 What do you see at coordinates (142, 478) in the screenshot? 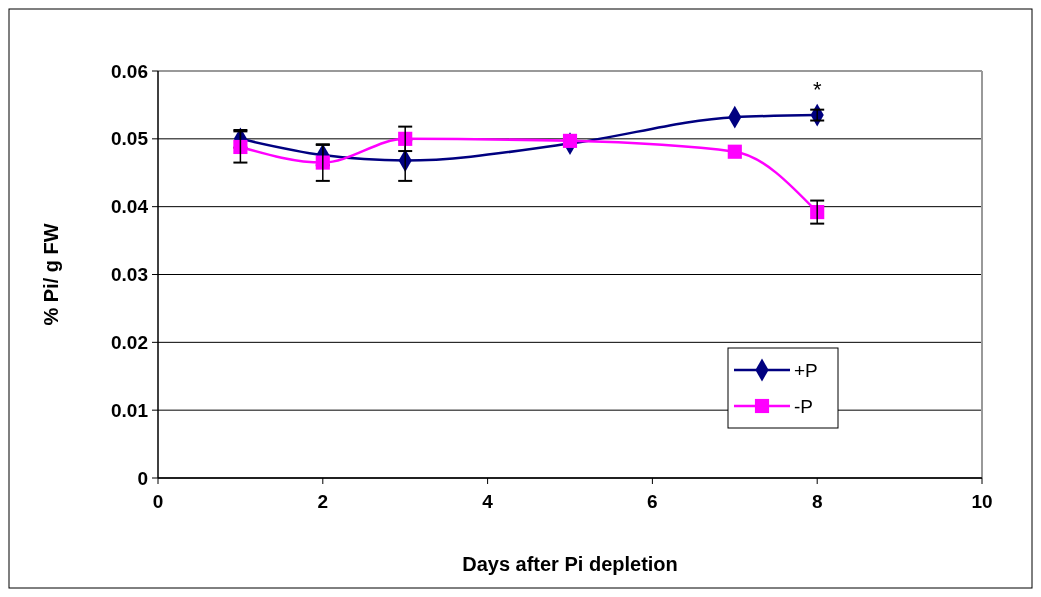
I see `y-tick-label: 0` at bounding box center [142, 478].